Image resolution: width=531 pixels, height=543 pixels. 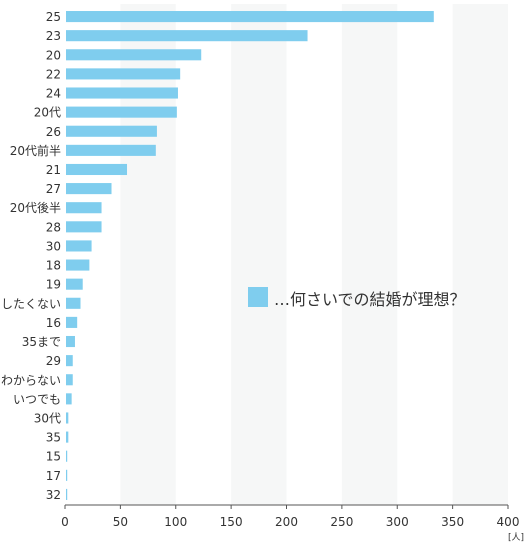 What do you see at coordinates (47, 418) in the screenshot?
I see `category-label: 30代` at bounding box center [47, 418].